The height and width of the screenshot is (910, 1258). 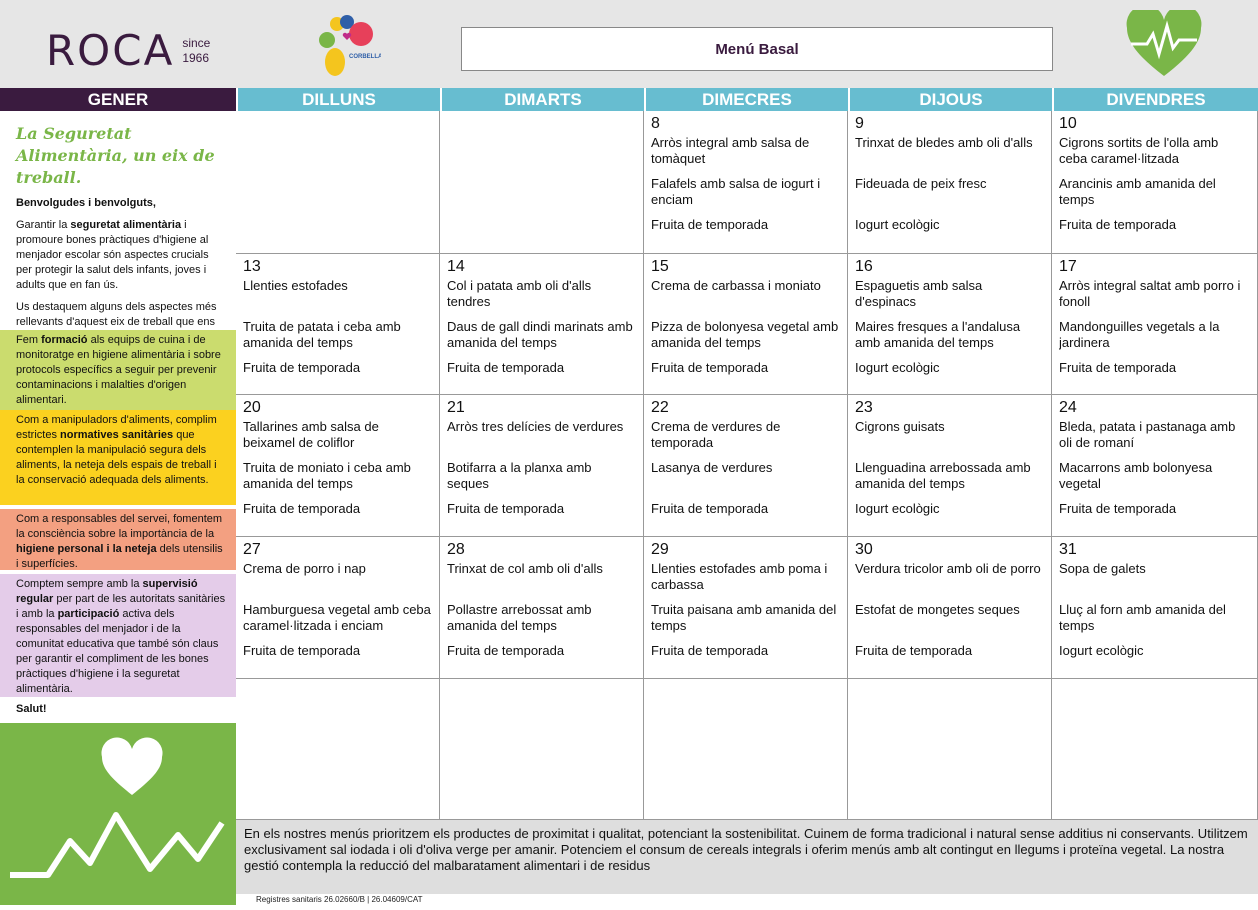 I want to click on first-course: Arròs tres delícies de verdures, so click(x=535, y=426).